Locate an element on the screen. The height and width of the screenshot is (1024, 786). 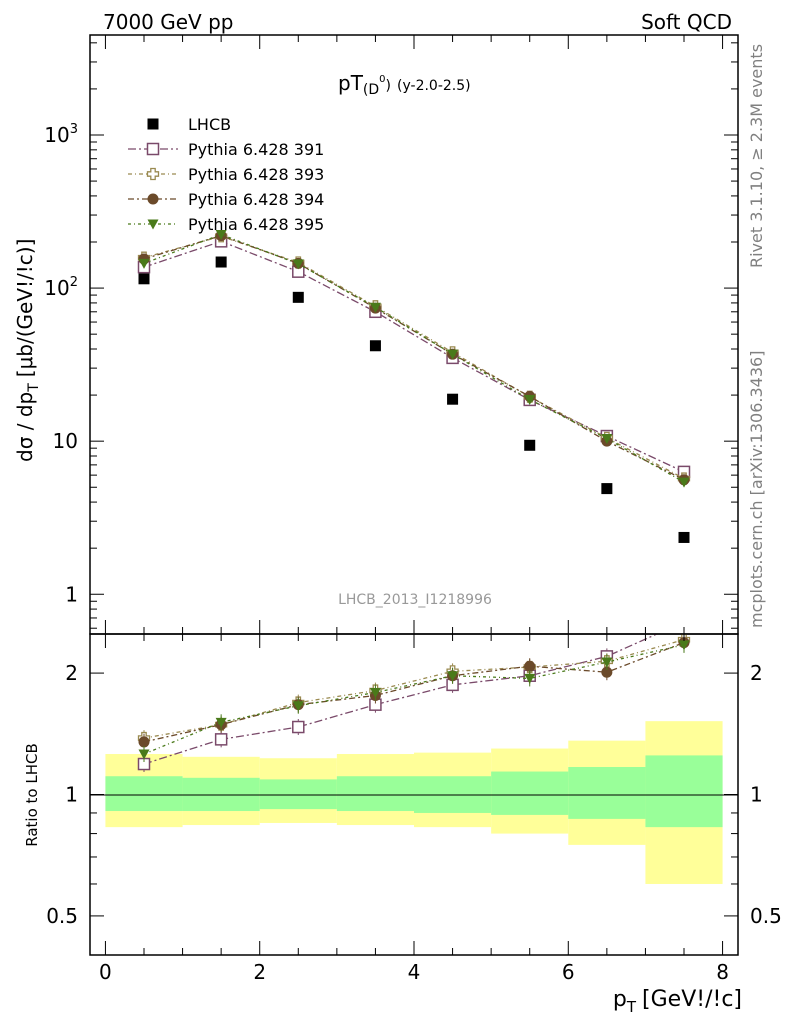
legend-entry-label: Pythia 6.428 394 is located at coordinates (256, 199).